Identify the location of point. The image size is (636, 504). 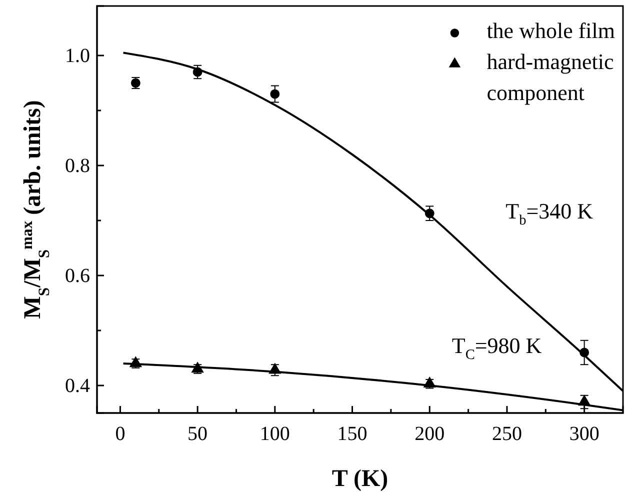
(275, 94).